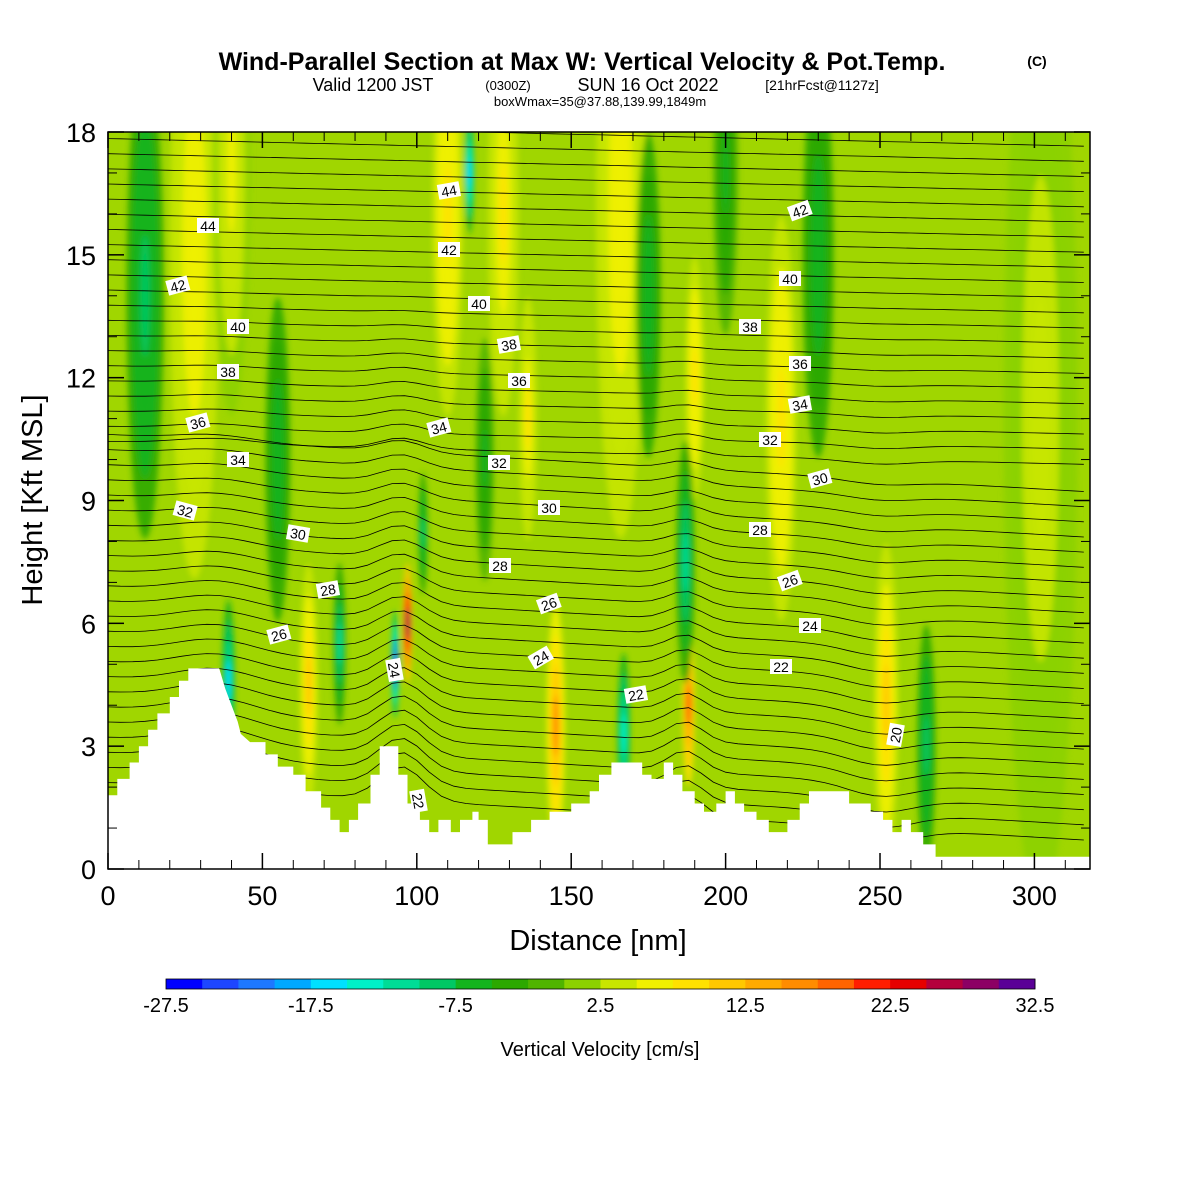  I want to click on contour-label-text: 32, so click(770, 440).